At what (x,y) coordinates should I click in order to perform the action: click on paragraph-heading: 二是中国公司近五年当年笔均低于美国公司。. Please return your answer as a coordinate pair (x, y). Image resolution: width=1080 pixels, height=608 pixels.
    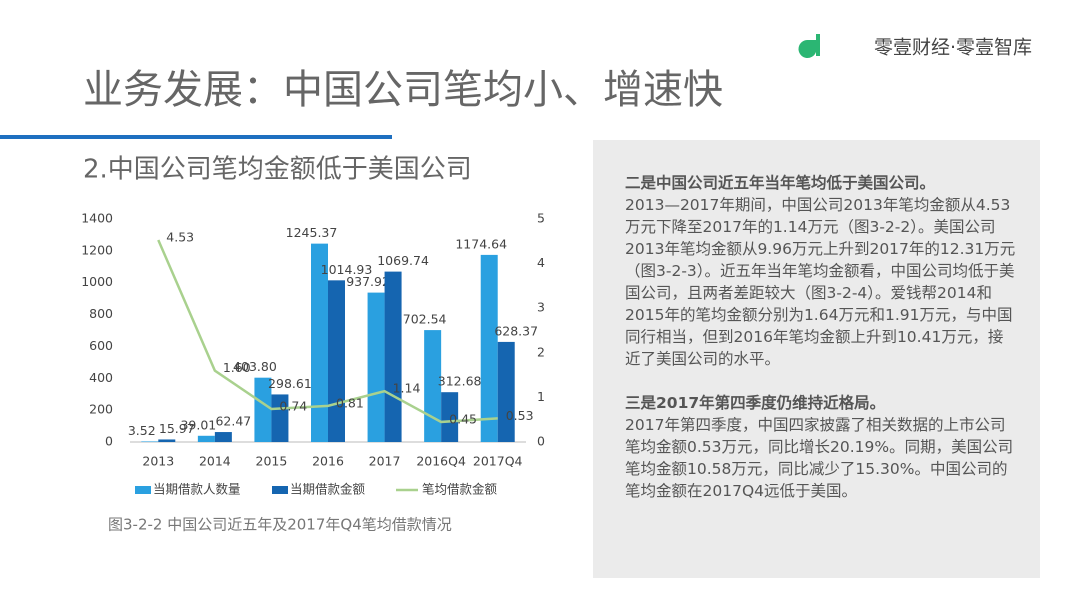
    Looking at the image, I should click on (780, 183).